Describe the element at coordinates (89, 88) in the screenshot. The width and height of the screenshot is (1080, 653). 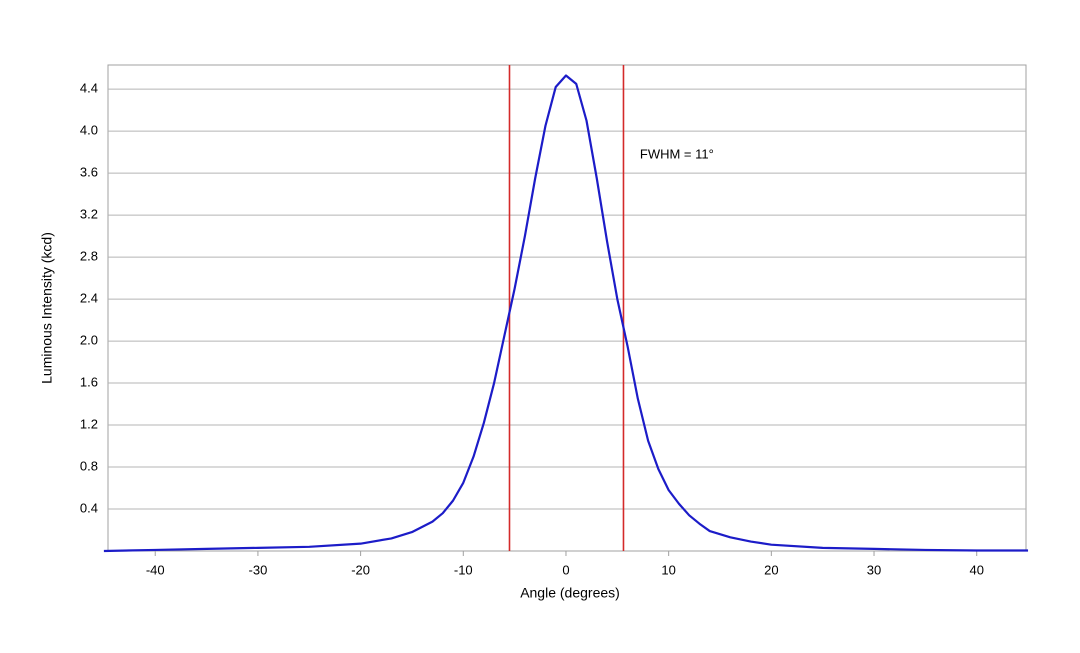
I see `y-tick-label: 4.4` at that location.